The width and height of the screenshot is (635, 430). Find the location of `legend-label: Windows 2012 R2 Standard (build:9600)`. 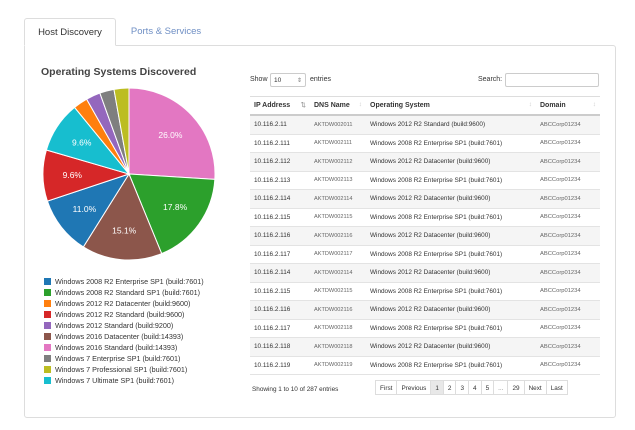

legend-label: Windows 2012 R2 Standard (build:9600) is located at coordinates (120, 314).